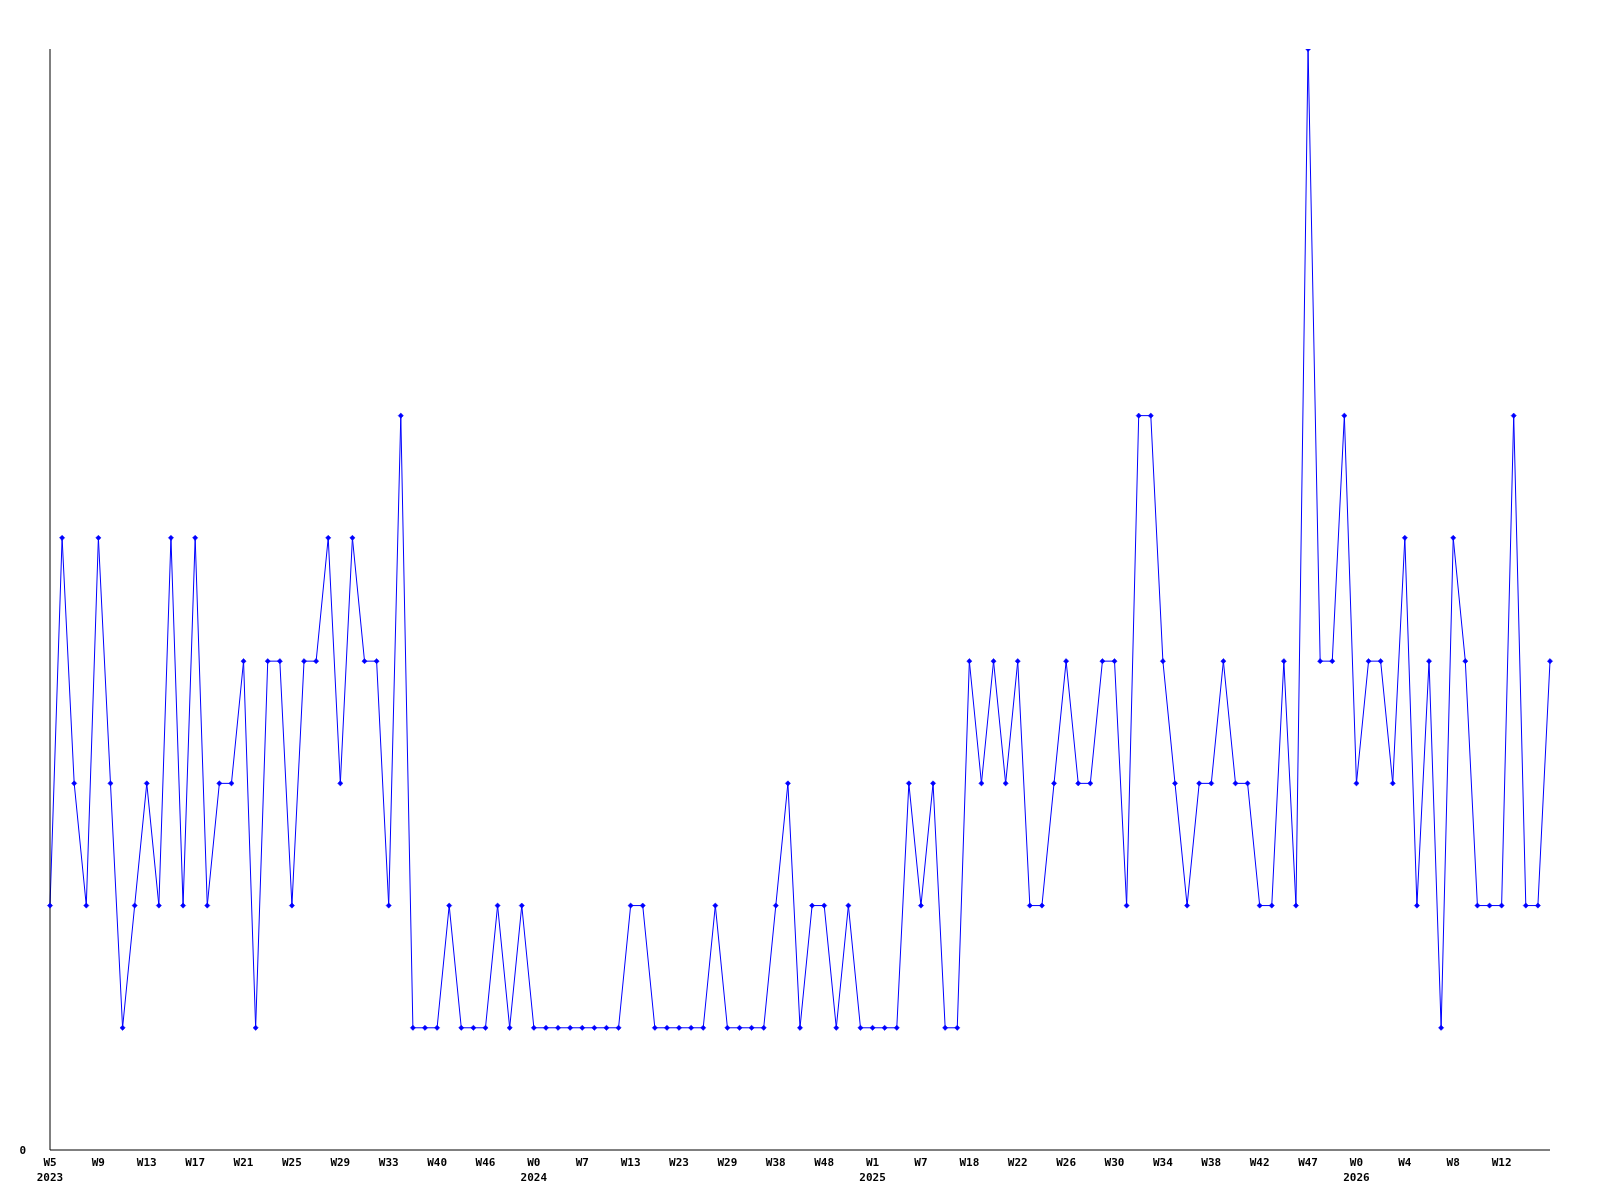 Image resolution: width=1600 pixels, height=1200 pixels. Describe the element at coordinates (1453, 1162) in the screenshot. I see `x-tick-label: W8` at that location.